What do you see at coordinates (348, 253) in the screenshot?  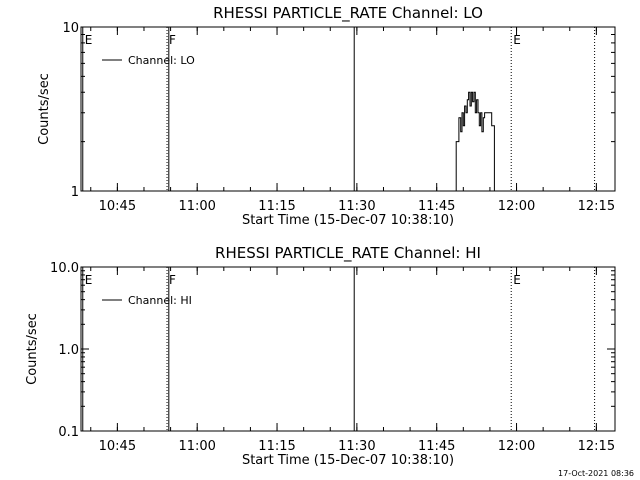 I see `chart-title: RHESSI PARTICLE_RATE Channel: HI` at bounding box center [348, 253].